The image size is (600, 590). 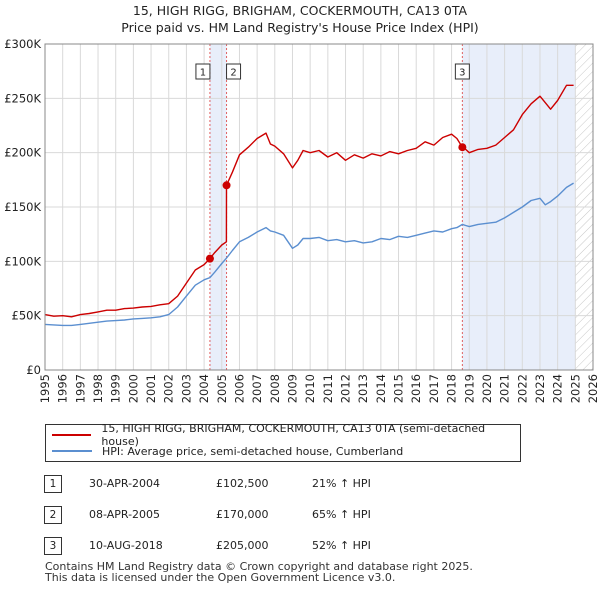 What do you see at coordinates (98, 388) in the screenshot?
I see `x-tick-label: 1998` at bounding box center [98, 388].